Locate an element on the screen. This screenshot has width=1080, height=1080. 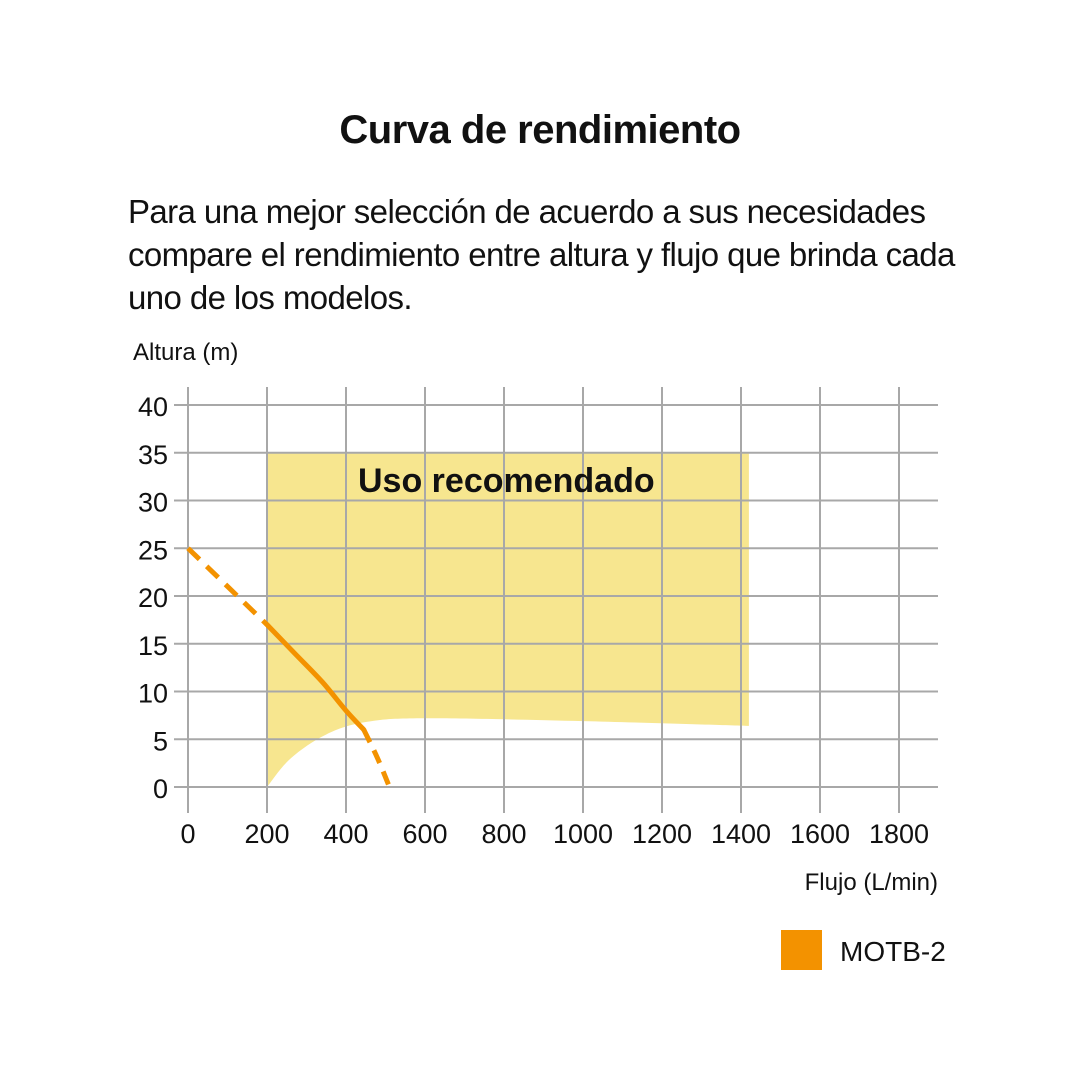
y-tick-label: 10 is located at coordinates (153, 694).